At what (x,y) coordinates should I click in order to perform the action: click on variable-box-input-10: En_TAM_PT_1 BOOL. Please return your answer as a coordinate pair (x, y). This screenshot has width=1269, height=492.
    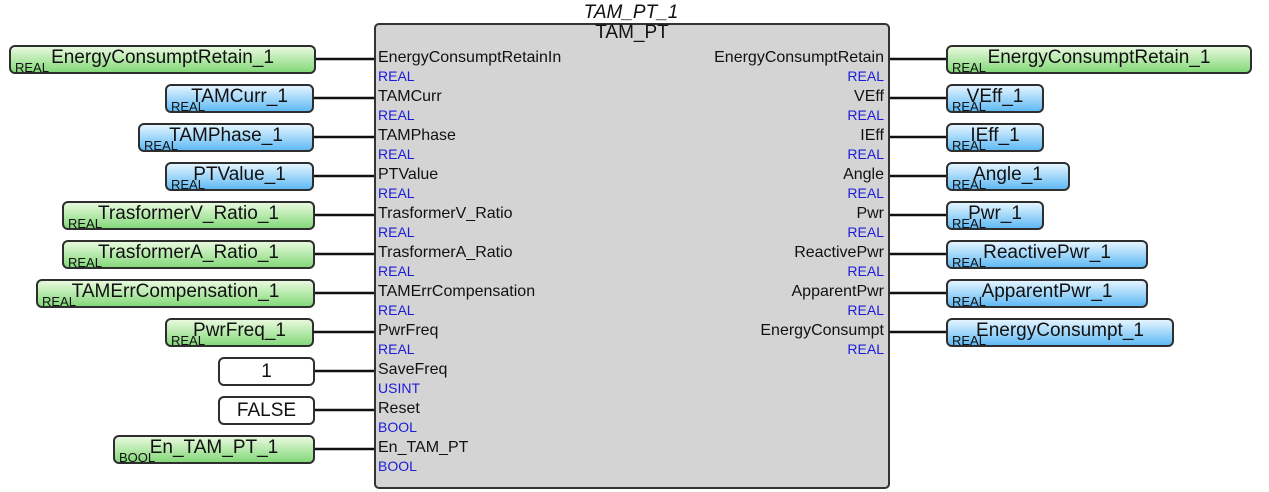
    Looking at the image, I should click on (214, 450).